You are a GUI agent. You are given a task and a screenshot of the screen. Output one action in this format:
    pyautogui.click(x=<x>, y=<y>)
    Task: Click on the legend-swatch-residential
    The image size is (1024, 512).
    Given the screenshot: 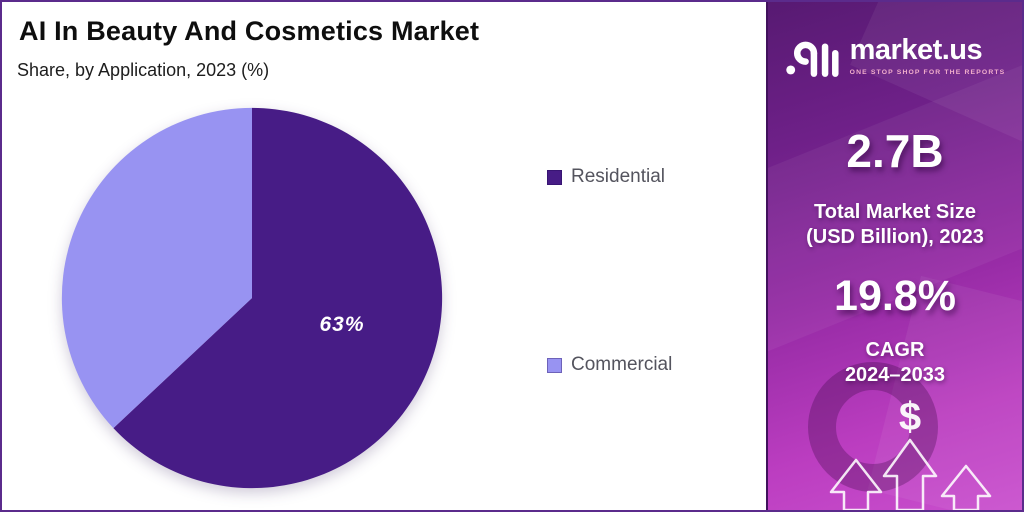 What is the action you would take?
    pyautogui.click(x=554, y=177)
    